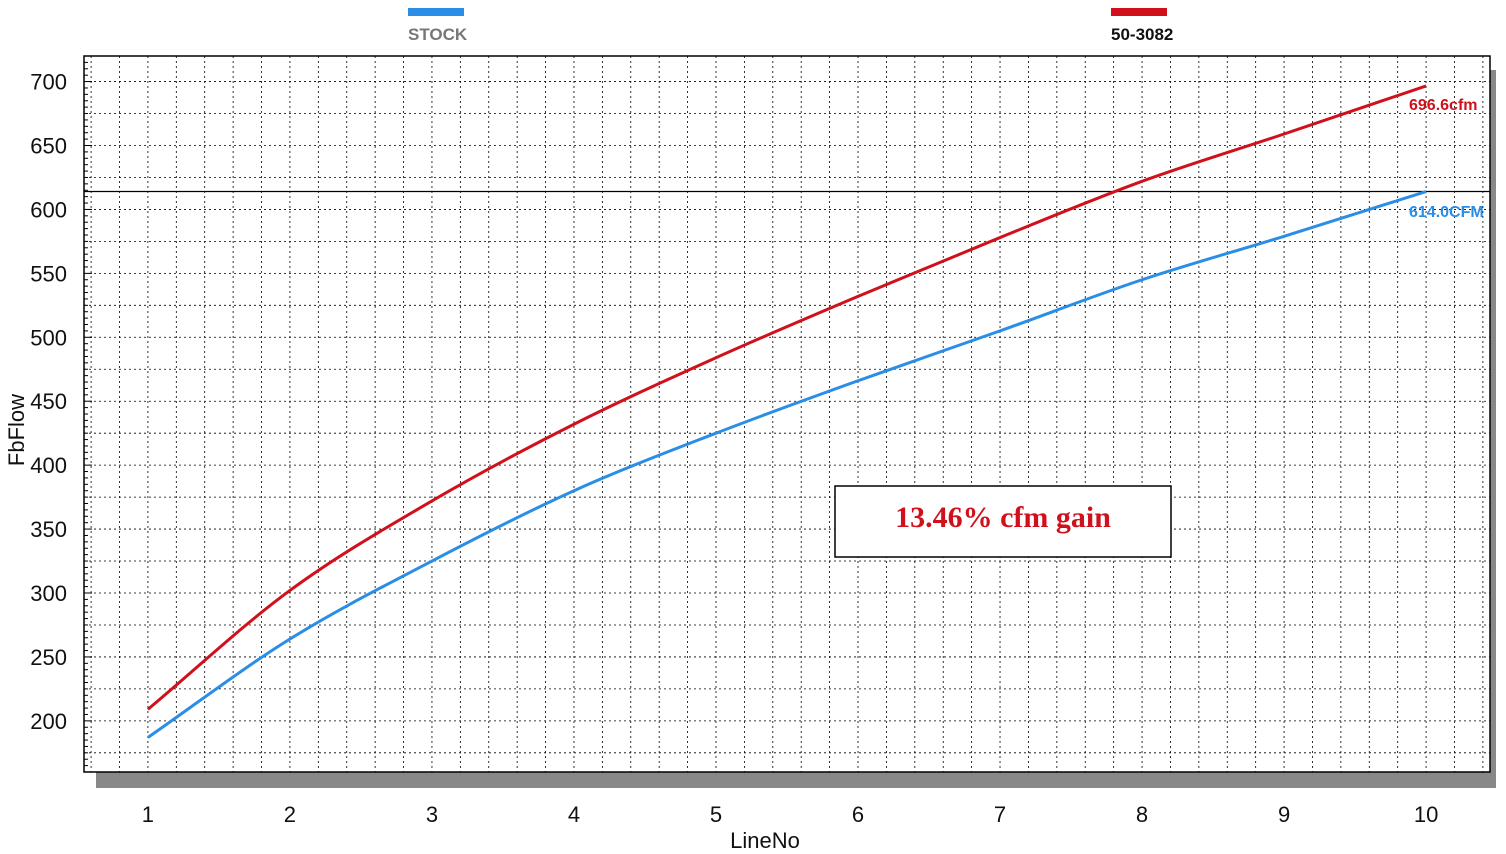 The image size is (1506, 854). I want to click on x-tick-label: 6, so click(858, 814).